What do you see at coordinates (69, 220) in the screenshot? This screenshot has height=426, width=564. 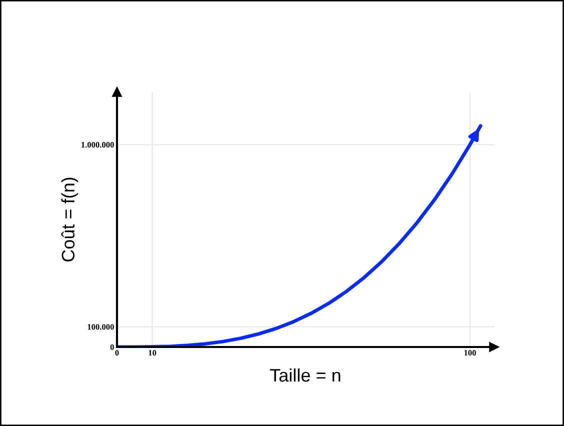 I see `y-axis-title: Coût = f(n)` at bounding box center [69, 220].